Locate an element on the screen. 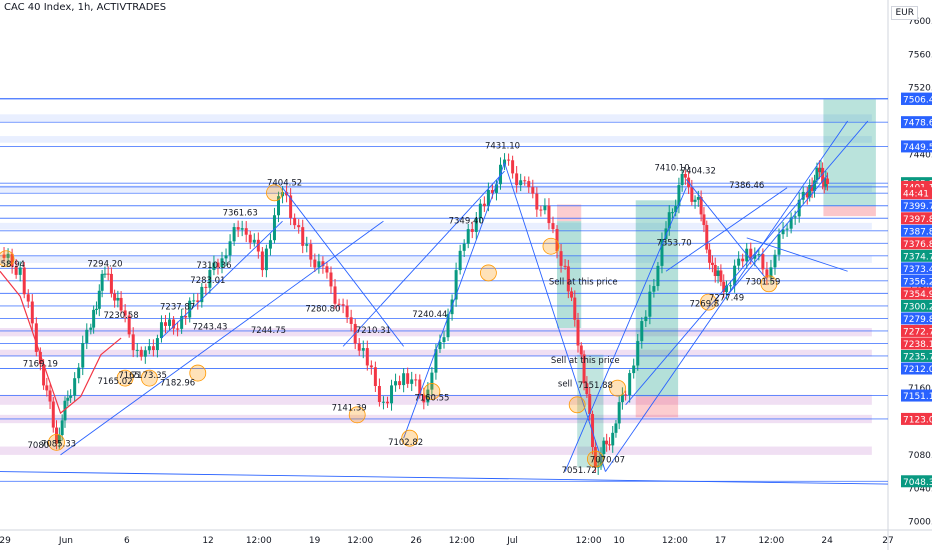 The height and width of the screenshot is (550, 932). position-box-3-stop is located at coordinates (657, 407).